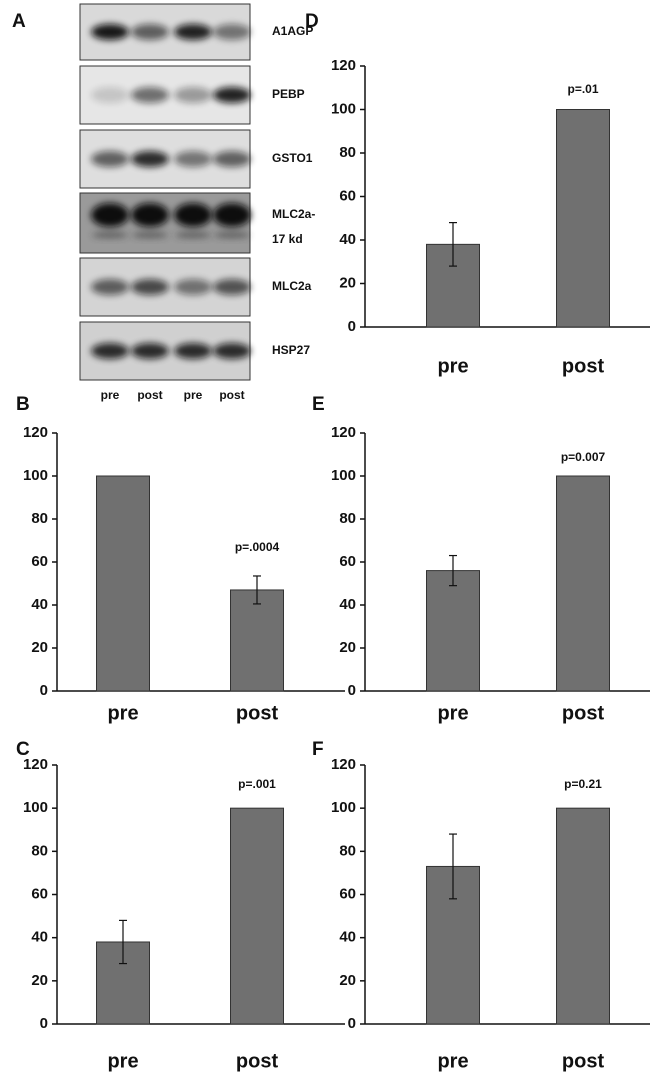  What do you see at coordinates (583, 457) in the screenshot?
I see `p-value: p=0.007` at bounding box center [583, 457].